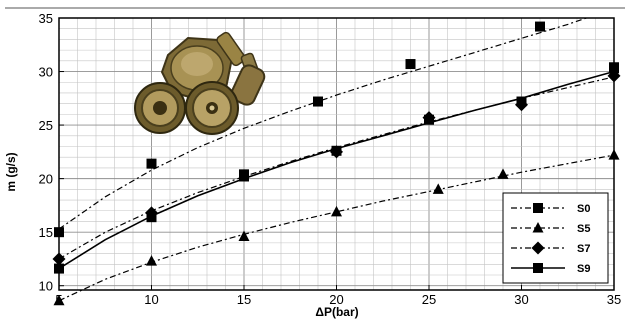  Describe the element at coordinates (614, 299) in the screenshot. I see `x-tick-label: 35` at that location.